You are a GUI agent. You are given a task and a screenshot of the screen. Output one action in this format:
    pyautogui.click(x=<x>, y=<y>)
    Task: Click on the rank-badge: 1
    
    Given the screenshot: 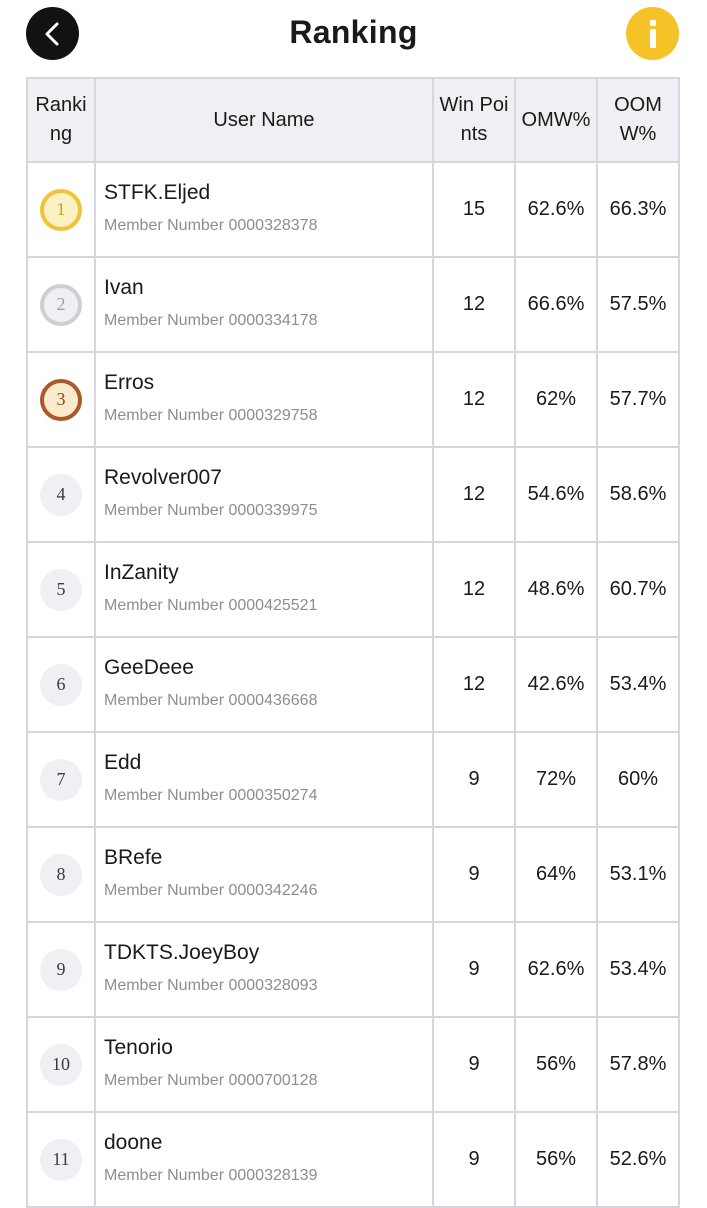 What is the action you would take?
    pyautogui.click(x=61, y=209)
    